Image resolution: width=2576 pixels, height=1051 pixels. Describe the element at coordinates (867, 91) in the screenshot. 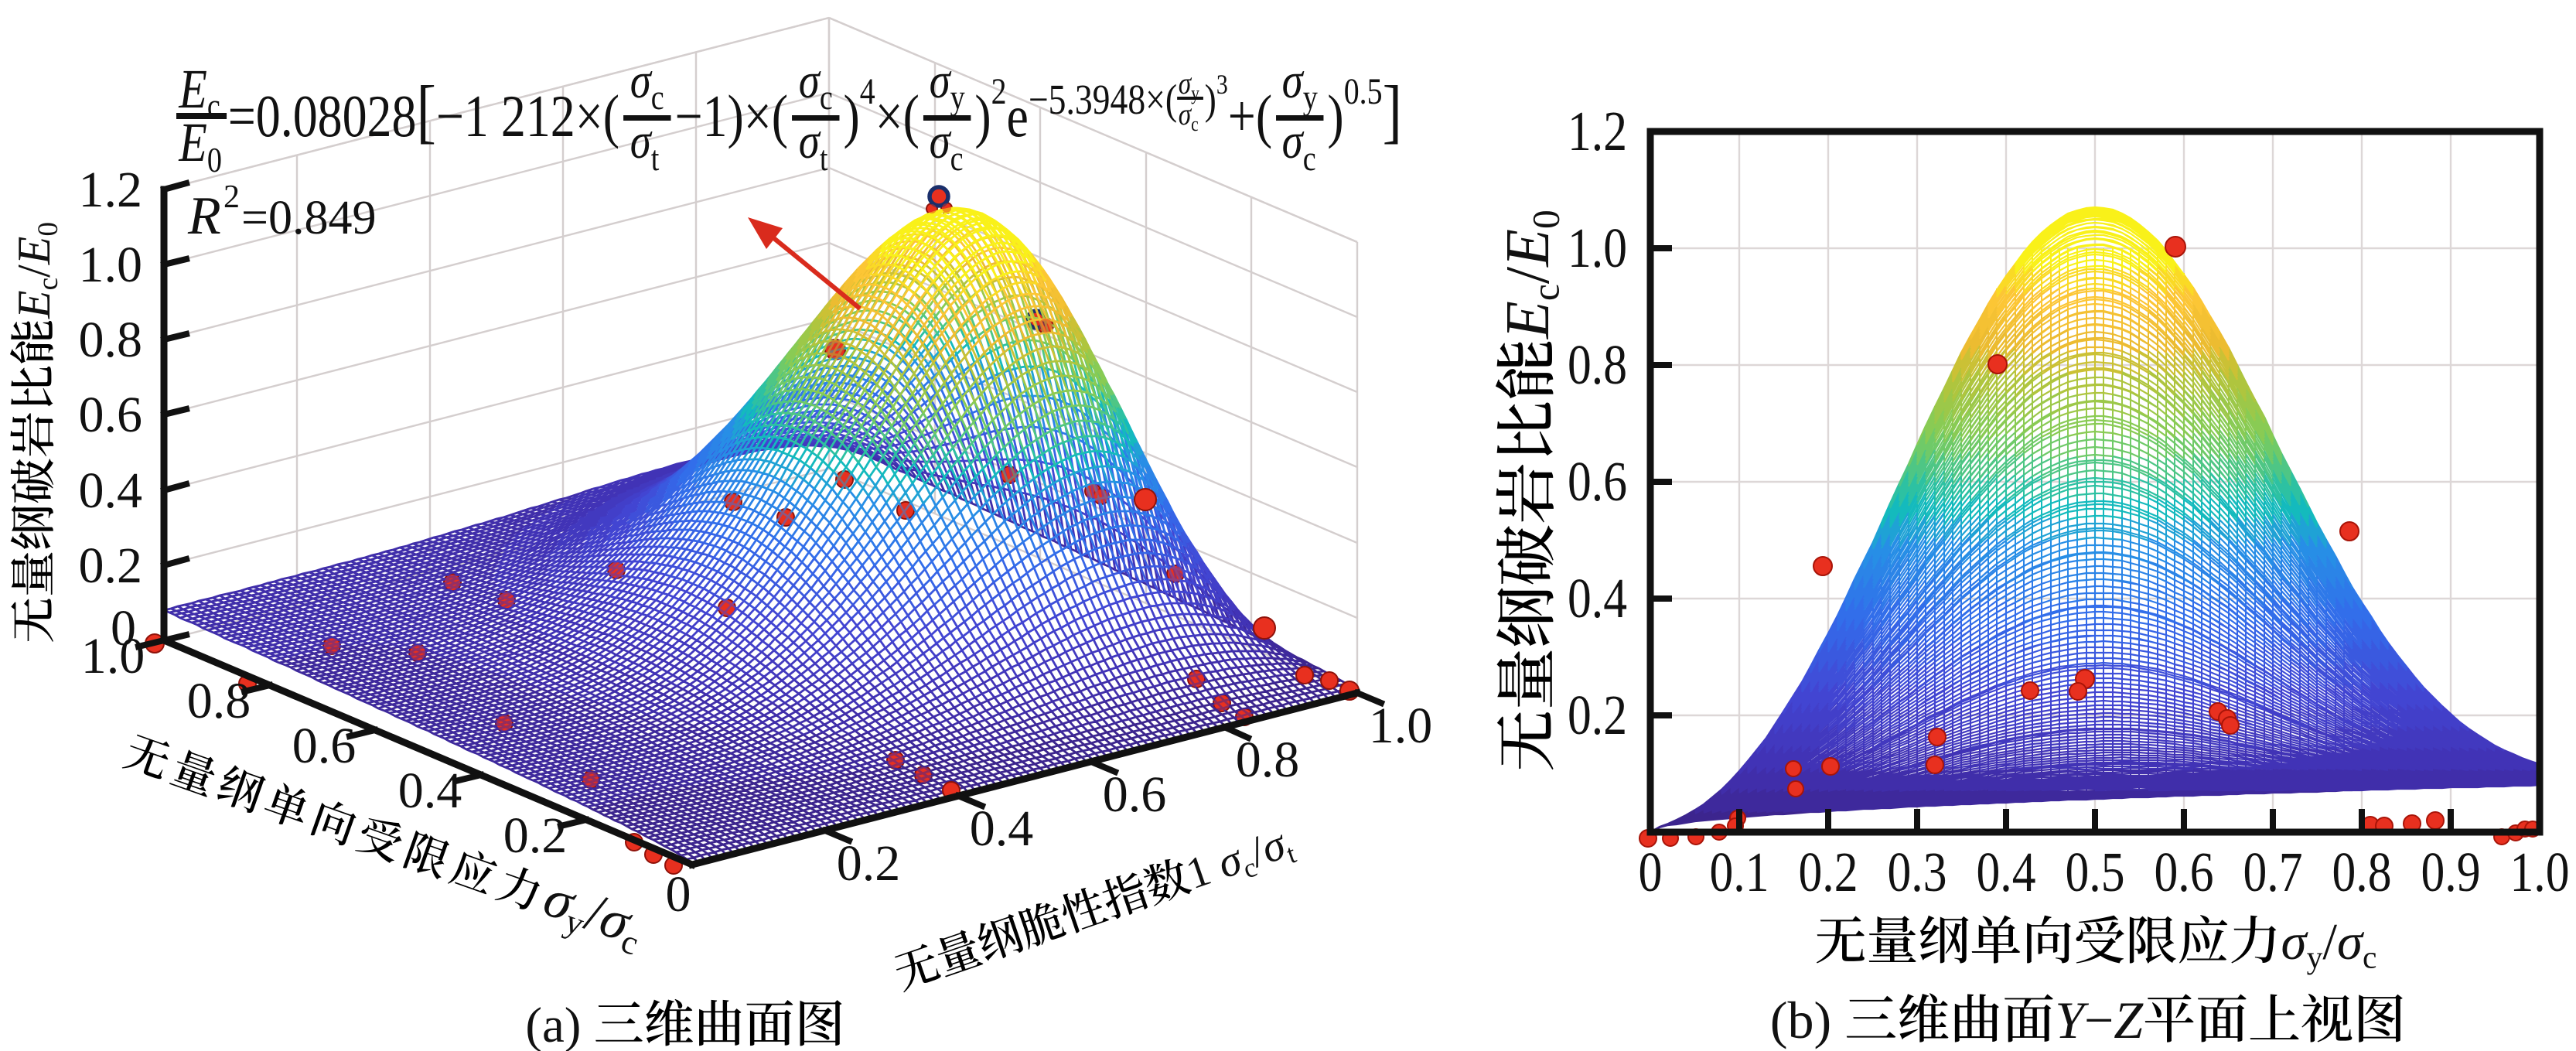

I see `svg-text: 4` at that location.